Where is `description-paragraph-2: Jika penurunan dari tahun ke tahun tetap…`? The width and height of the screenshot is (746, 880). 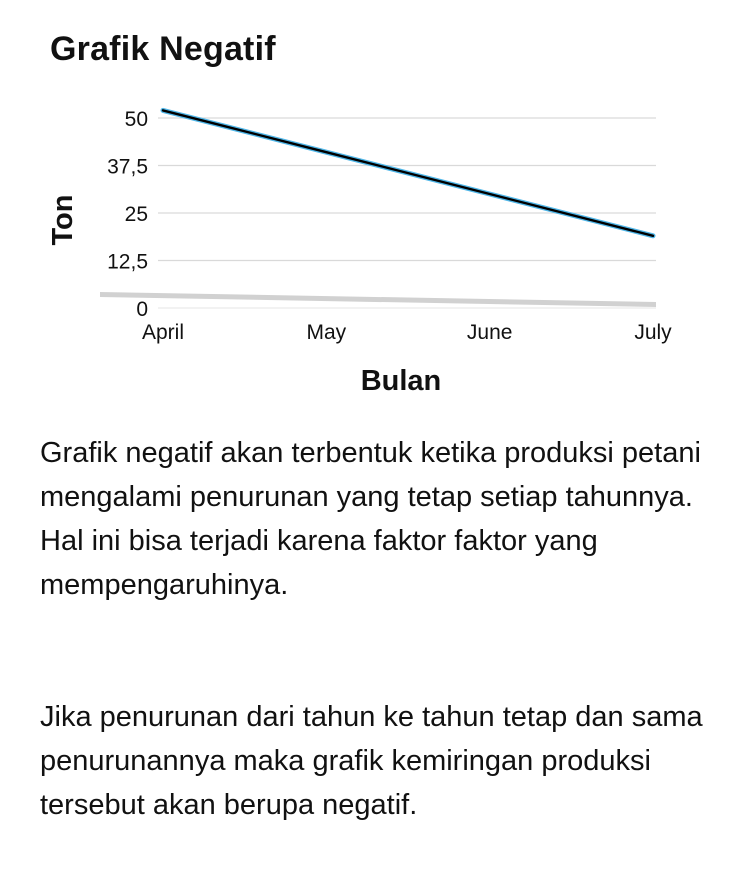 description-paragraph-2: Jika penurunan dari tahun ke tahun tetap… is located at coordinates (371, 761).